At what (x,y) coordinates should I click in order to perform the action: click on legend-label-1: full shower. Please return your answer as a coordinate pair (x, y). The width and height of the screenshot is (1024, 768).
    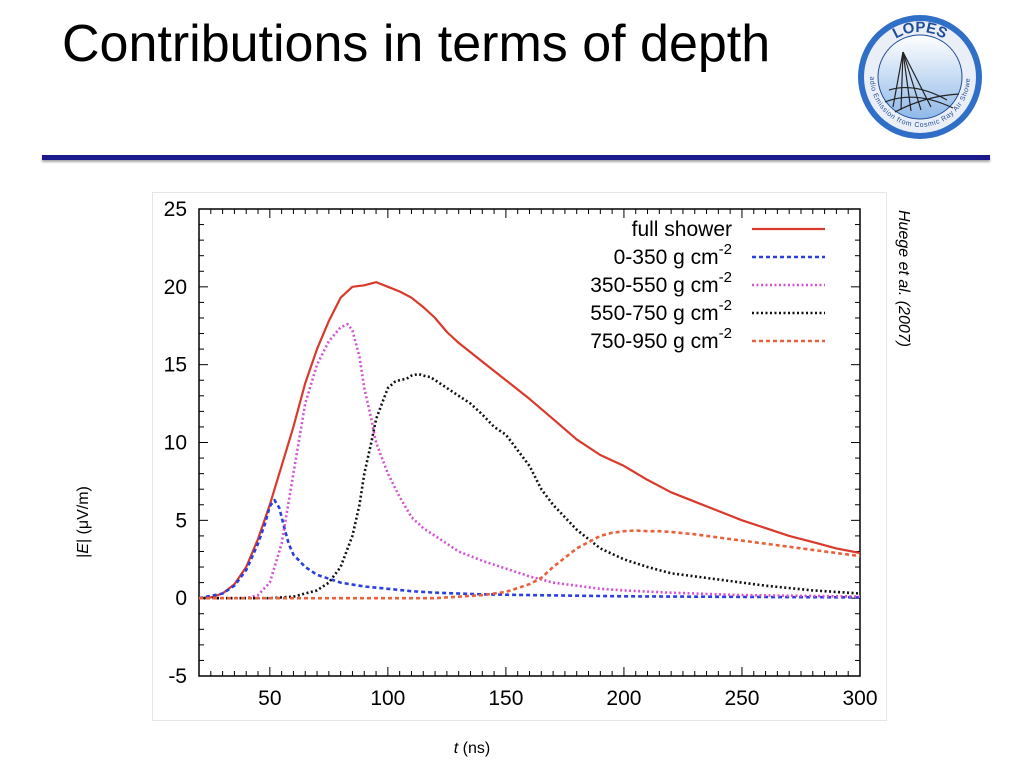
    Looking at the image, I should click on (682, 229).